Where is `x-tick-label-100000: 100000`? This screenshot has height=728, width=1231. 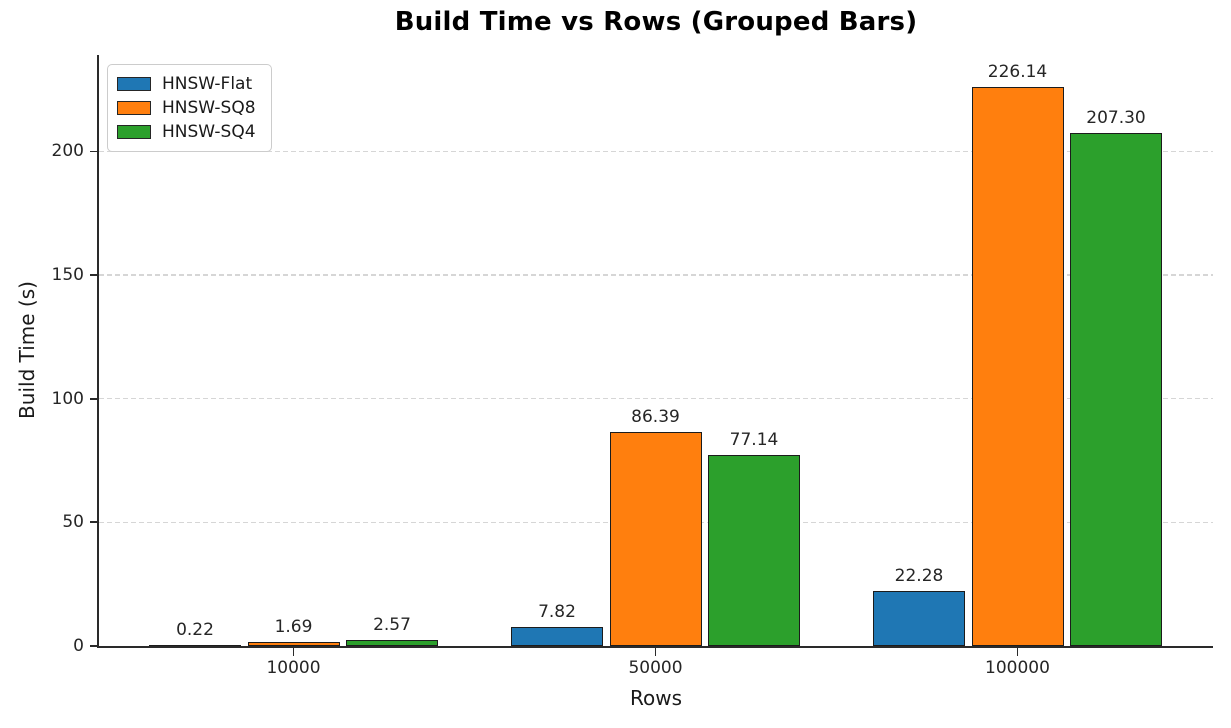 x-tick-label-100000: 100000 is located at coordinates (1017, 668).